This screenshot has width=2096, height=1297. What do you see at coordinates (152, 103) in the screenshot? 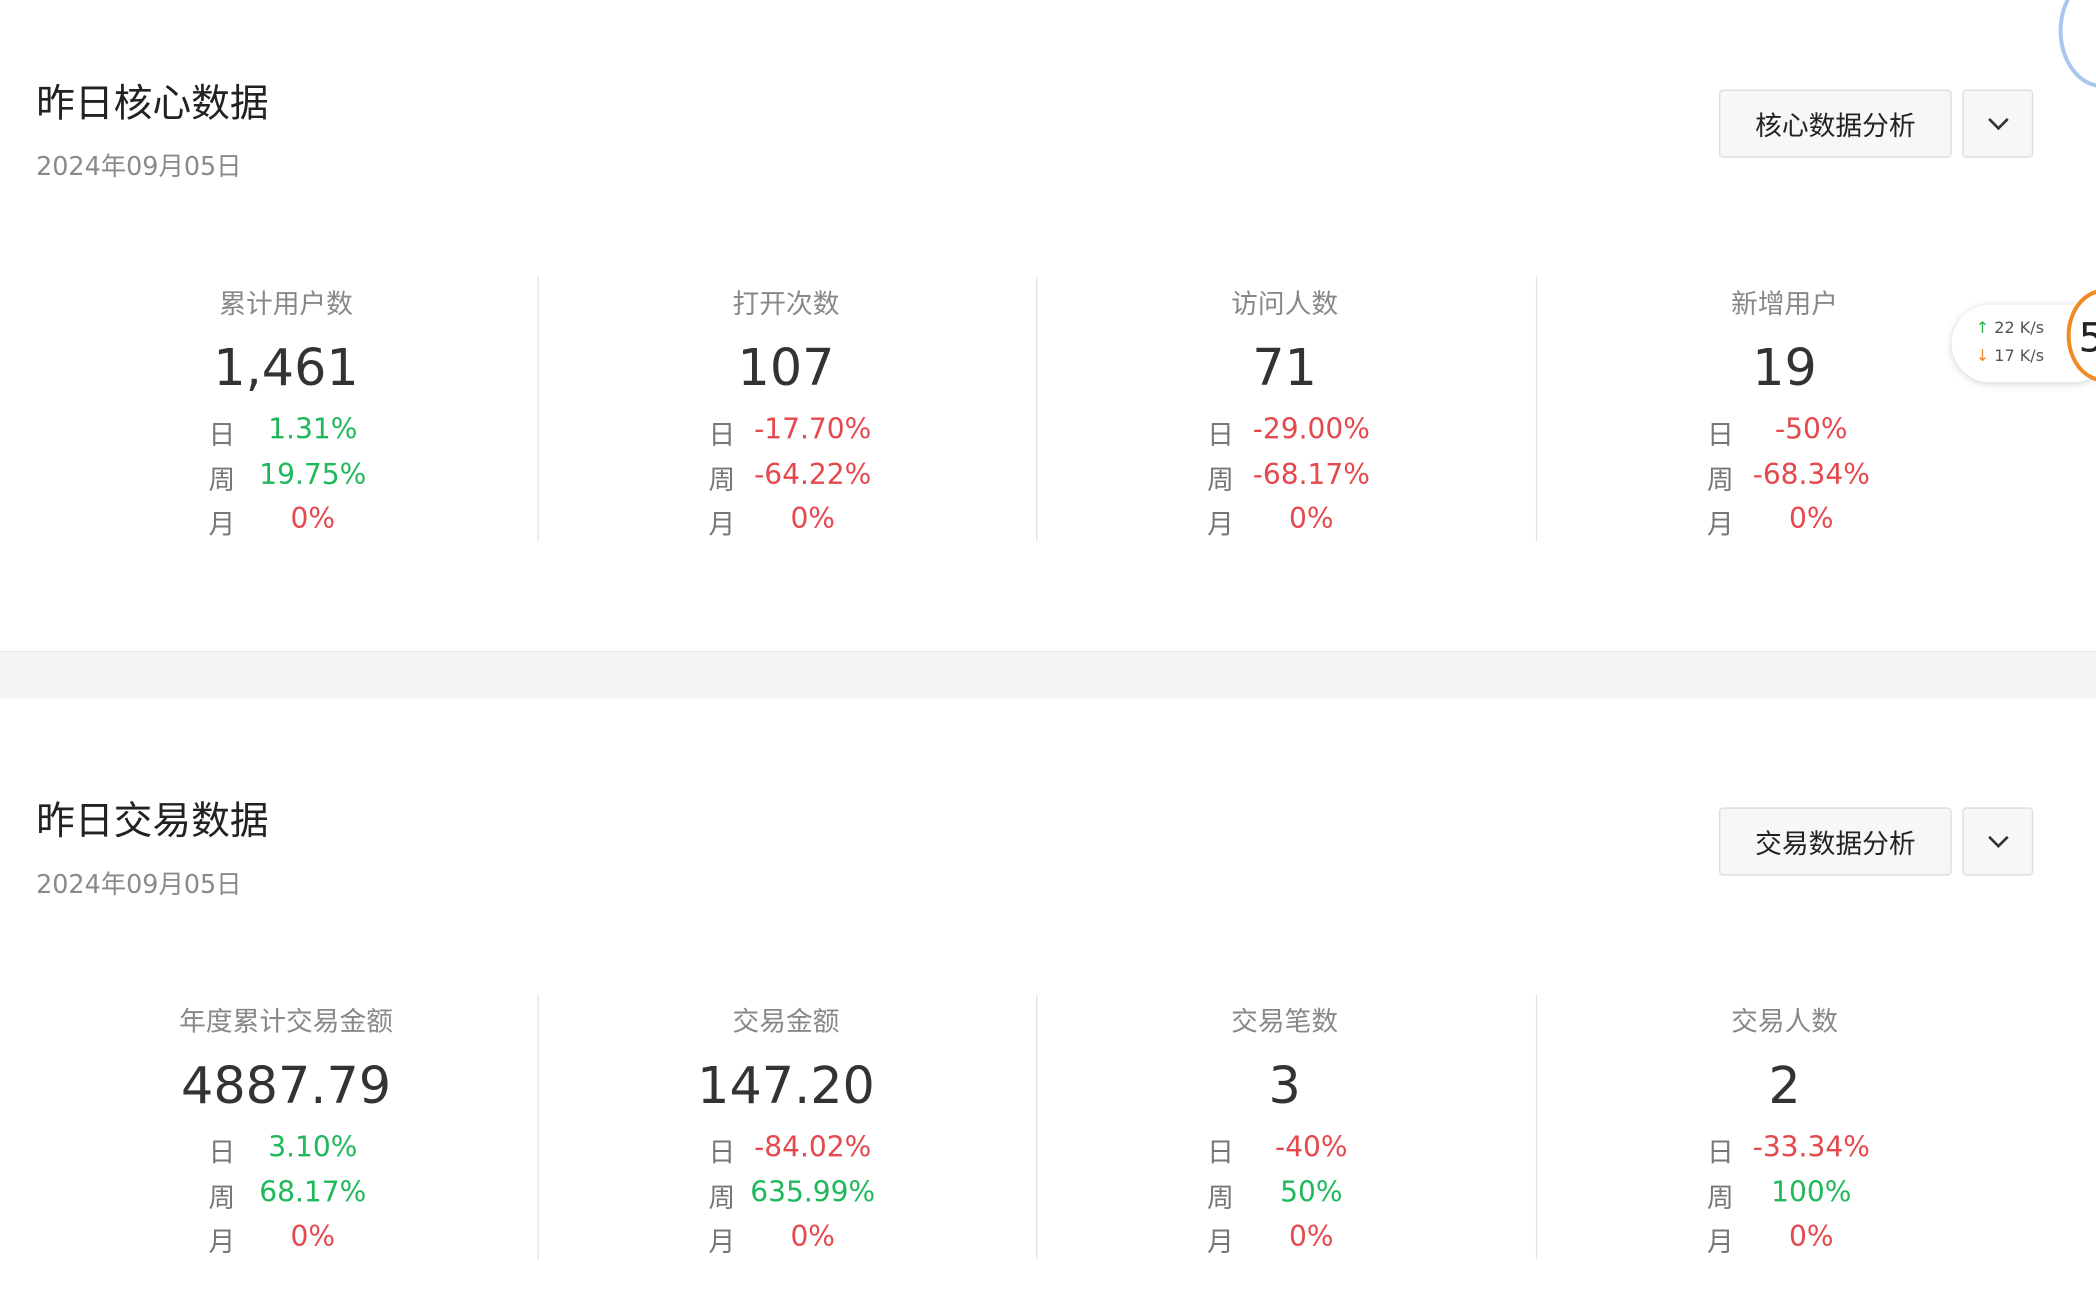
I see `section-title: 昨日核心数据` at bounding box center [152, 103].